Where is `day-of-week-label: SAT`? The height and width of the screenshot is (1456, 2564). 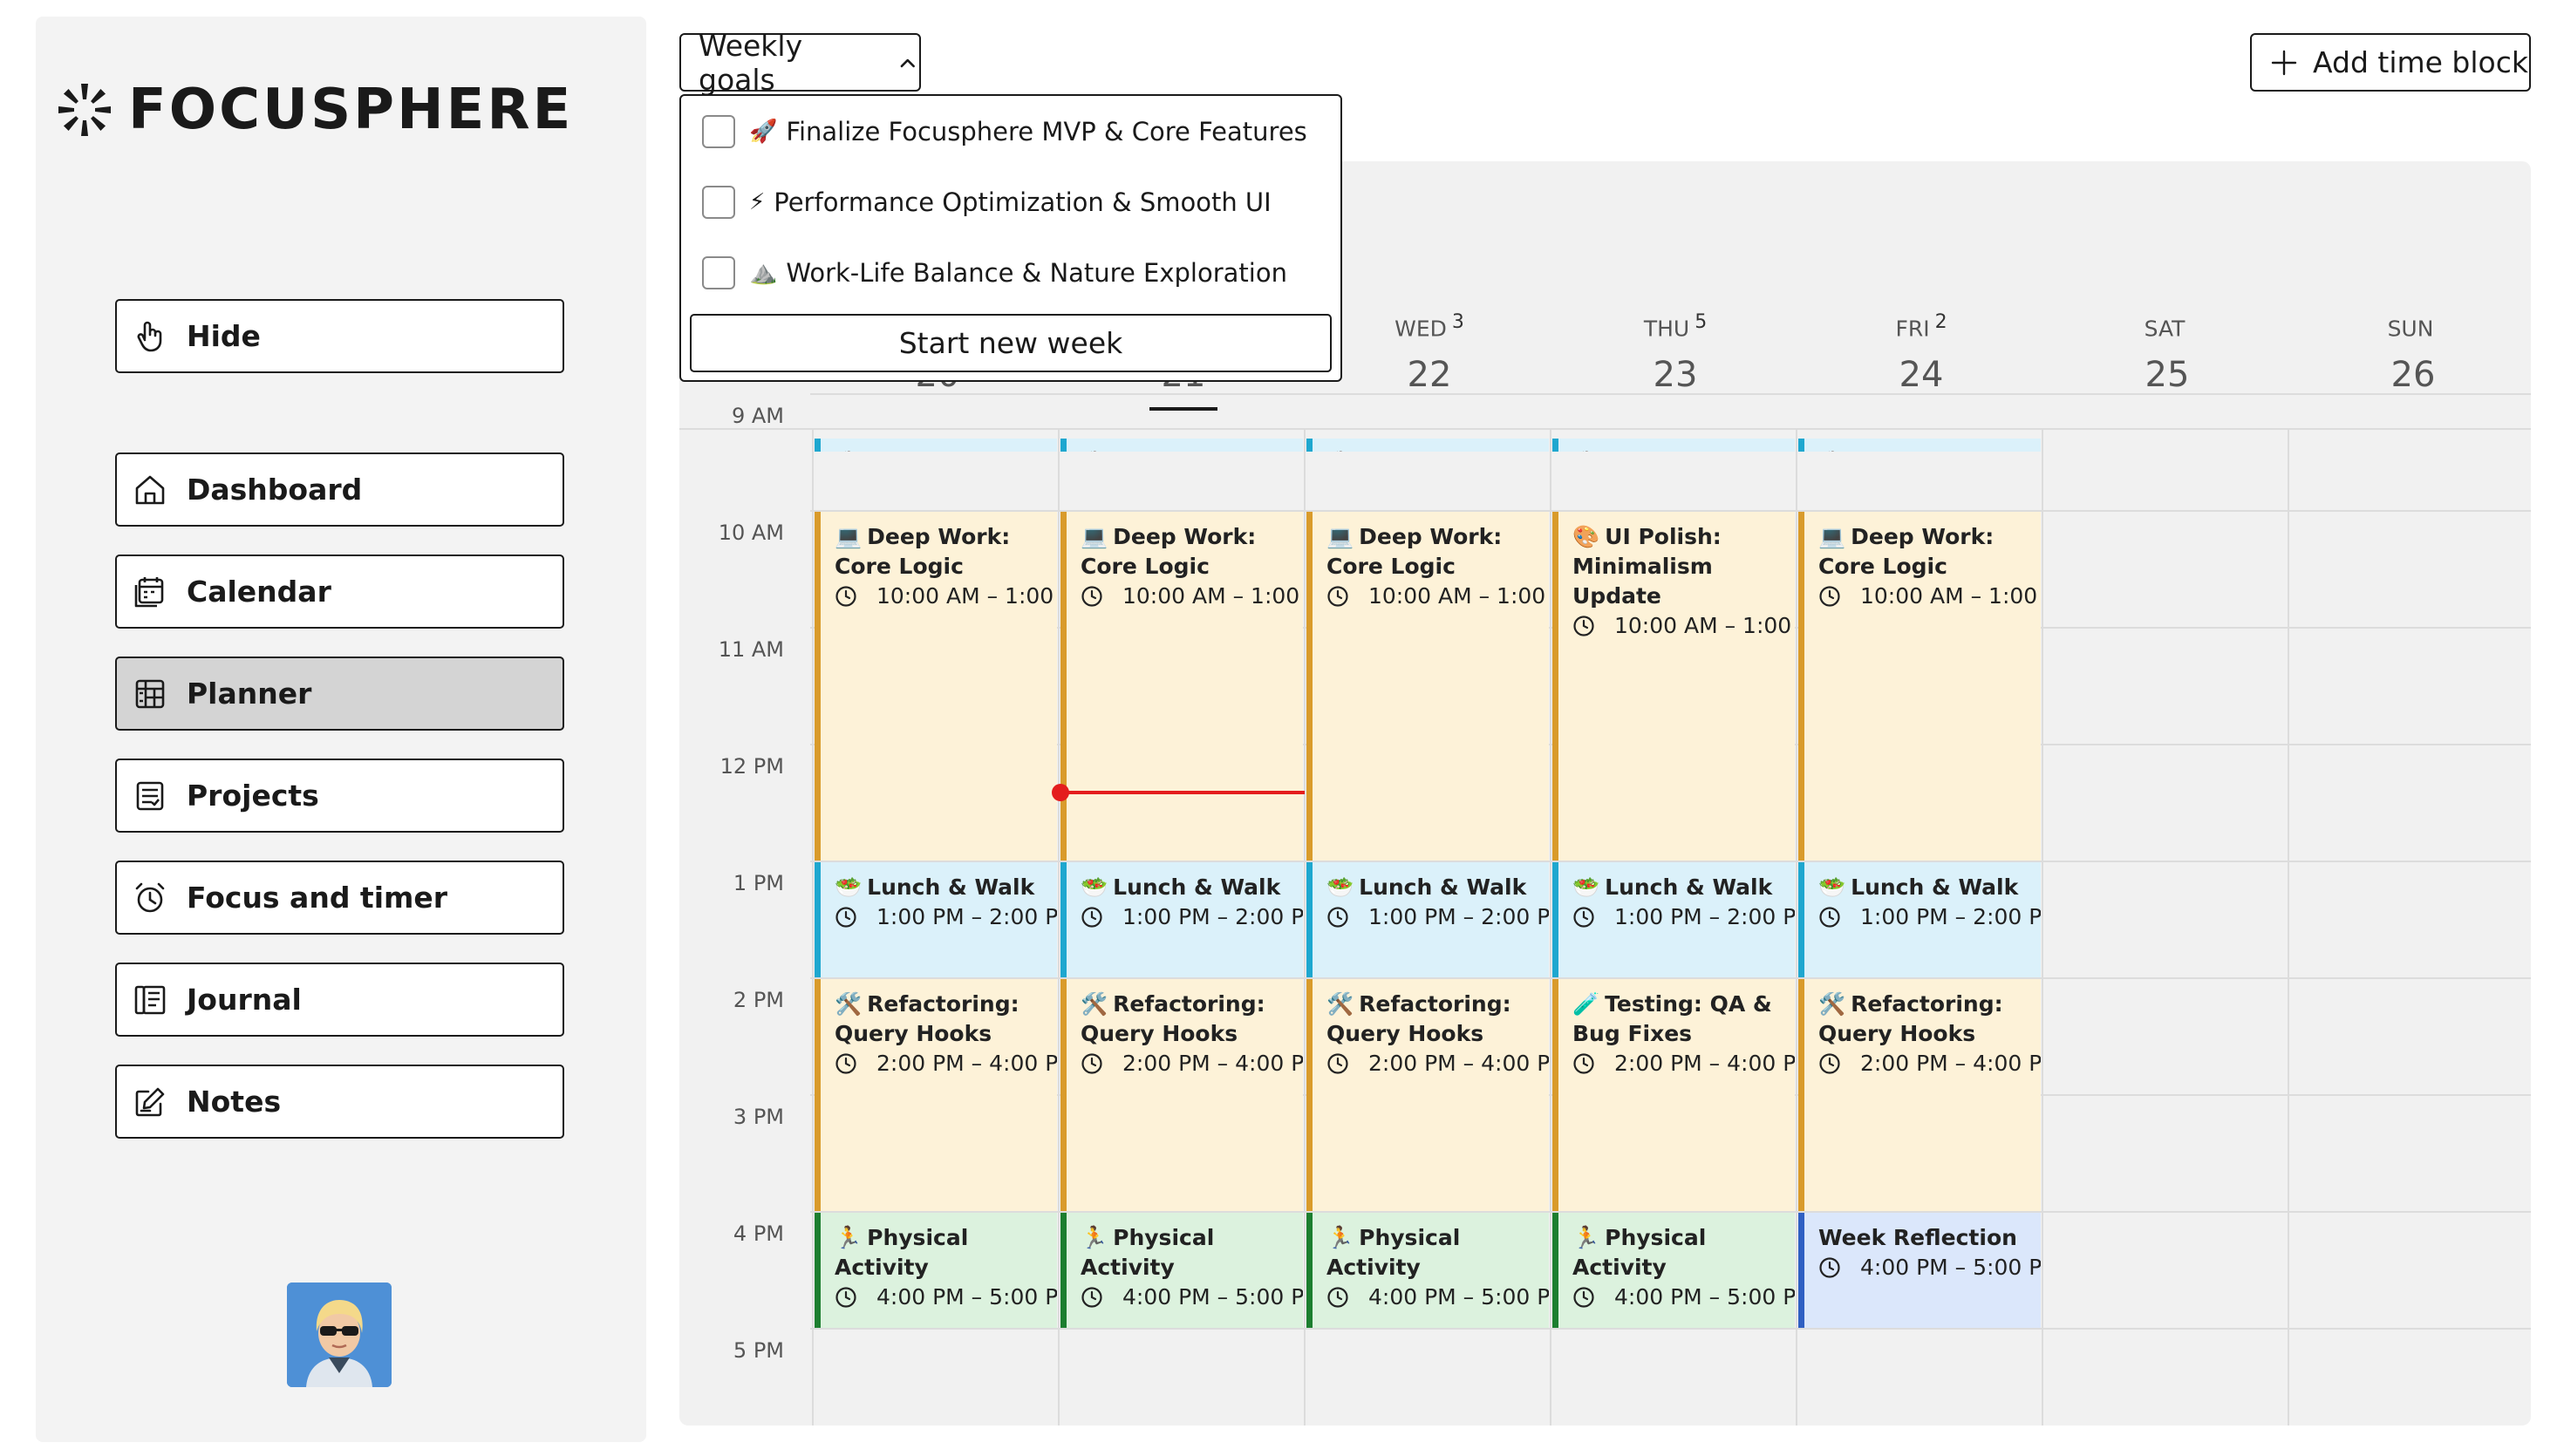
day-of-week-label: SAT is located at coordinates (2165, 329).